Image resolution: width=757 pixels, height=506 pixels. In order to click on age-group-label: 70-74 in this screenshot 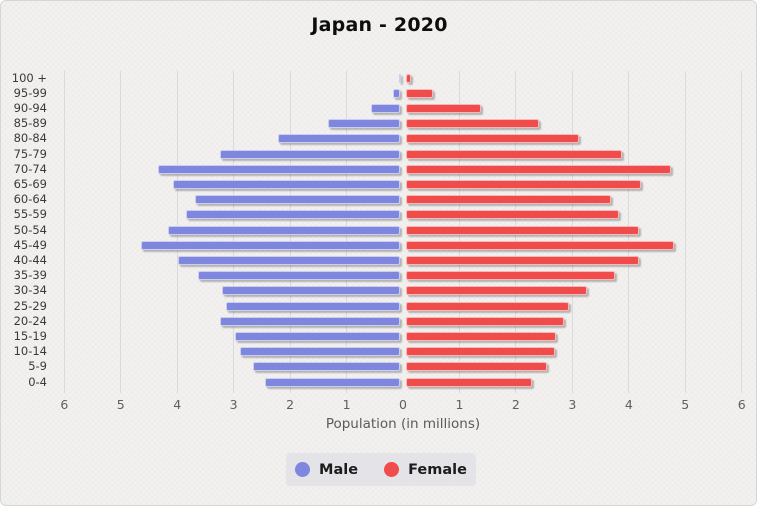, I will do `click(30, 168)`.